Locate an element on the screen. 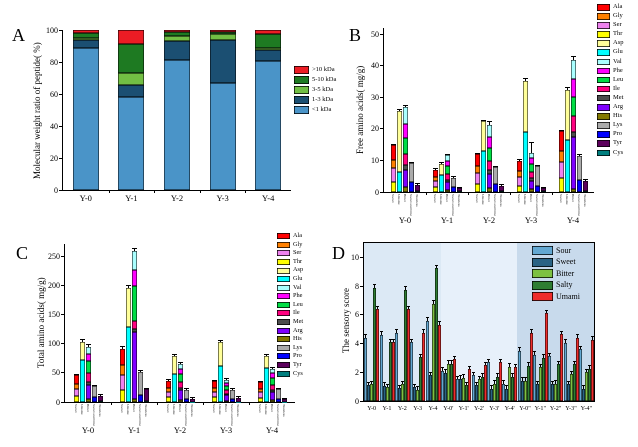  x-category-label: Y-3 is located at coordinates (226, 430).